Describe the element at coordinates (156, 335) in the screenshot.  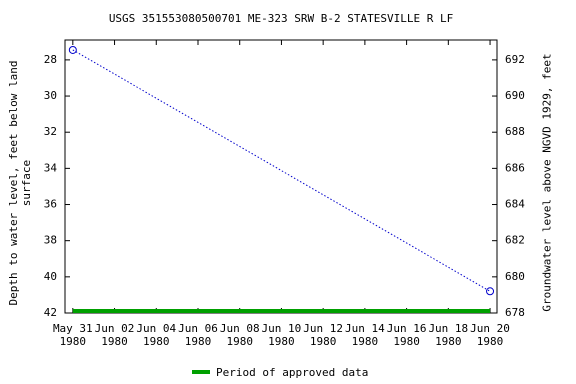
I see `x-tick-label: Jun 04 1980` at that location.